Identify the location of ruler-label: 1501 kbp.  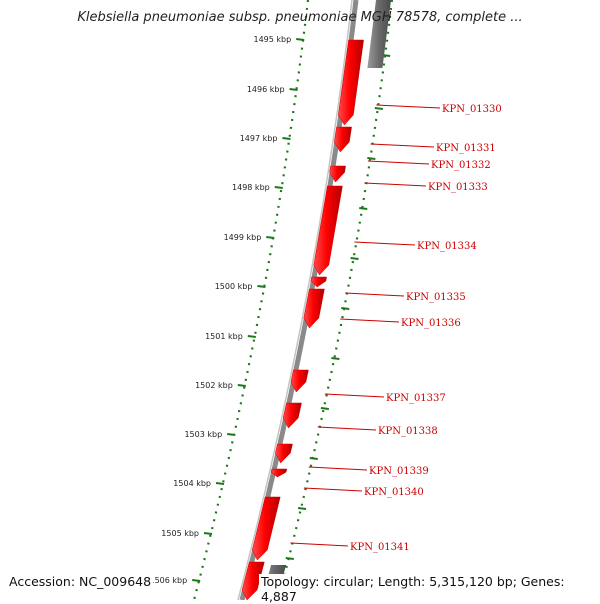
(224, 336).